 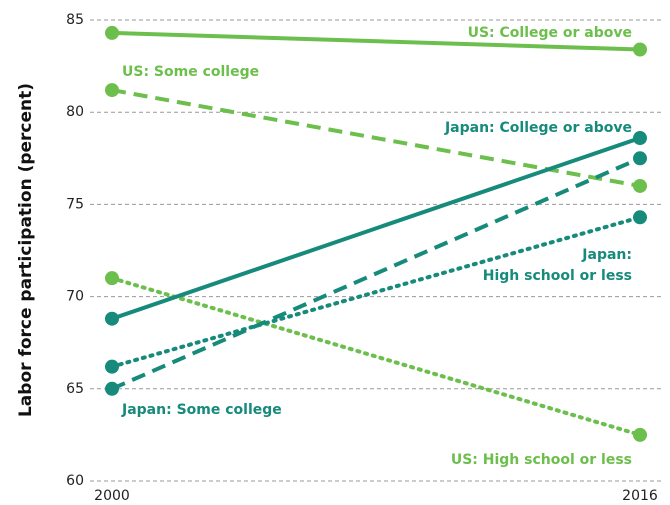 I want to click on y-tick-label: 80, so click(x=75, y=112).